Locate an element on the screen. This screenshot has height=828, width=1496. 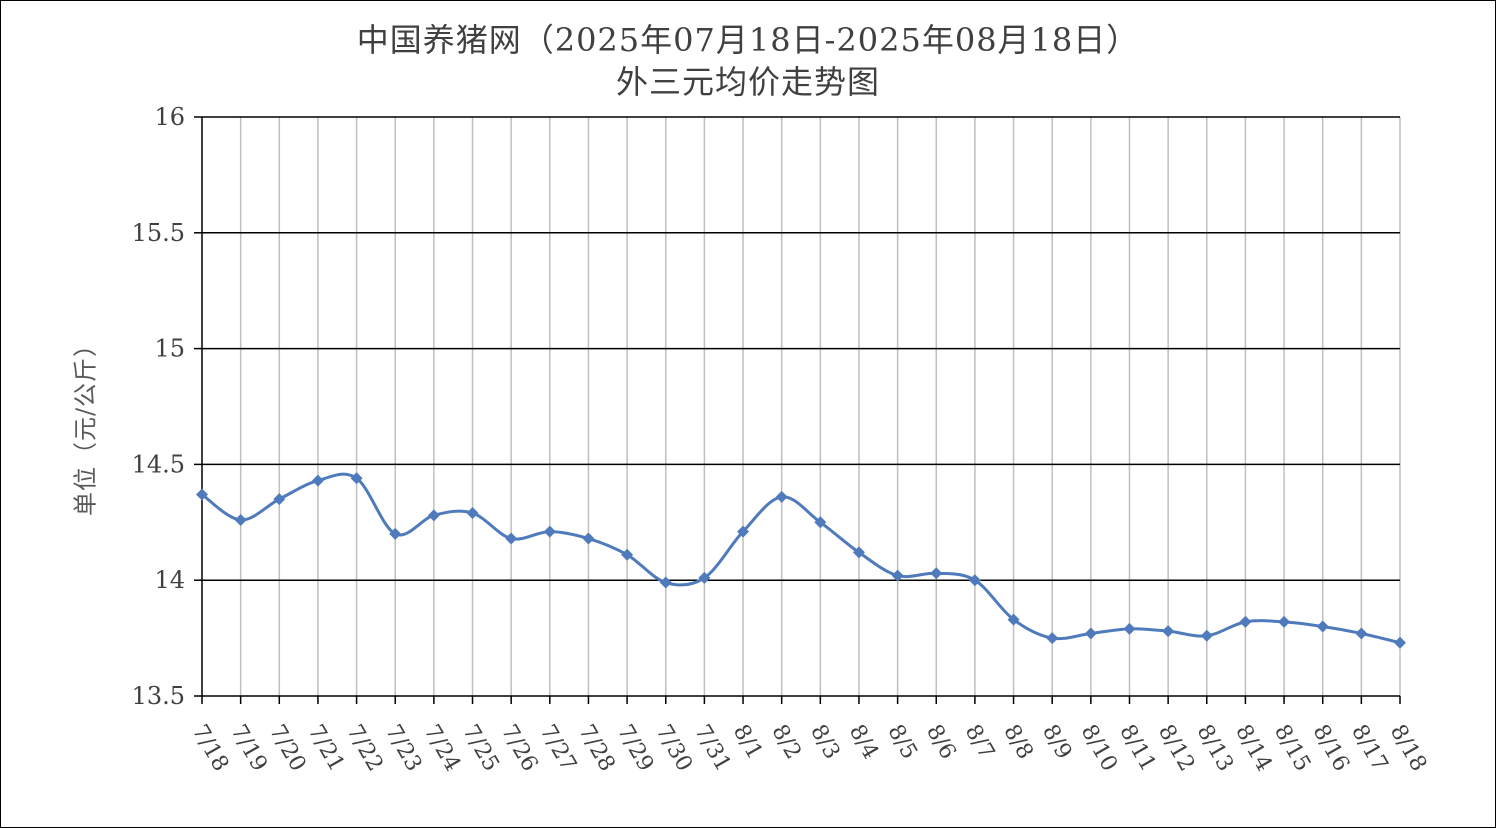
x-tick-label: 7/27 is located at coordinates (558, 748).